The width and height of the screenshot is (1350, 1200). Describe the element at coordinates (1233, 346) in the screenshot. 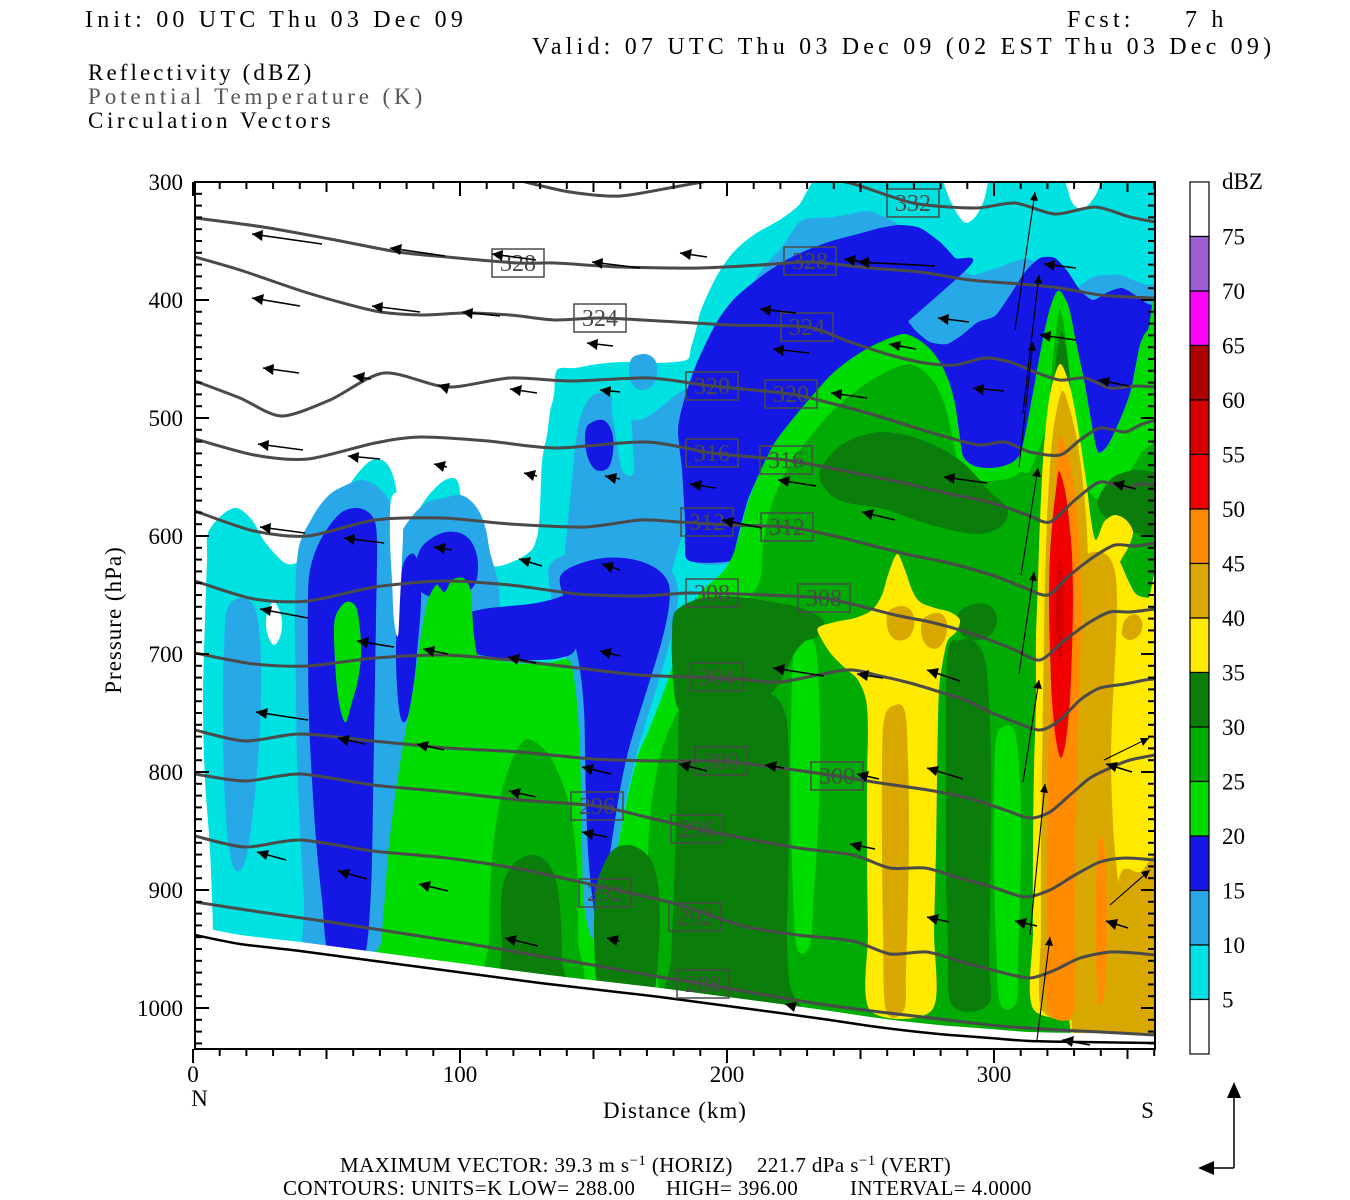

I see `svg-text: 65` at that location.